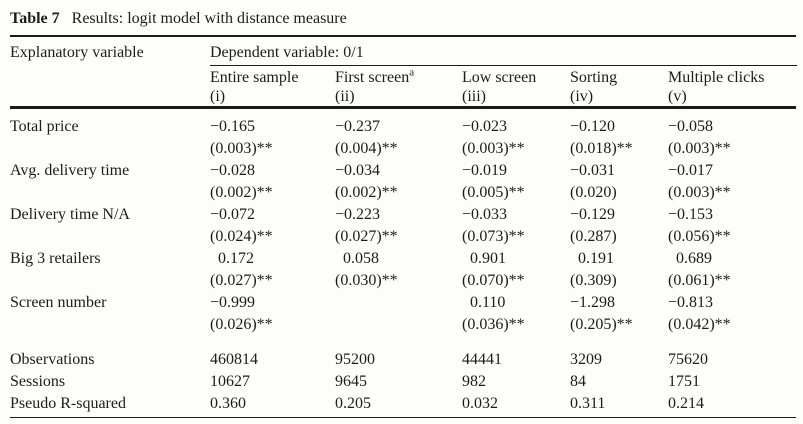  What do you see at coordinates (619, 86) in the screenshot?
I see `column-header-sorting: Sorting (iv)` at bounding box center [619, 86].